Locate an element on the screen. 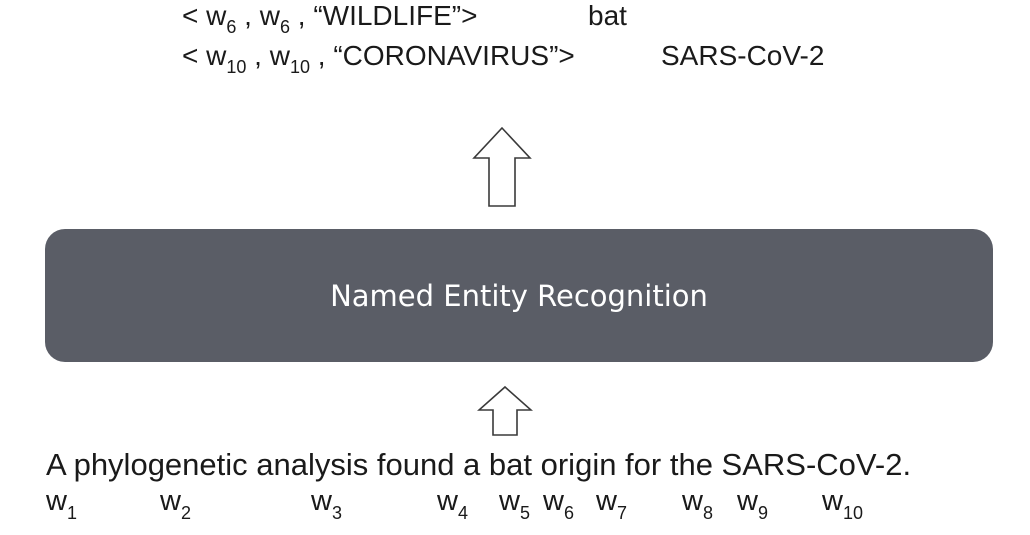 The image size is (1030, 535). entity-end-index: 6 is located at coordinates (284, 27).